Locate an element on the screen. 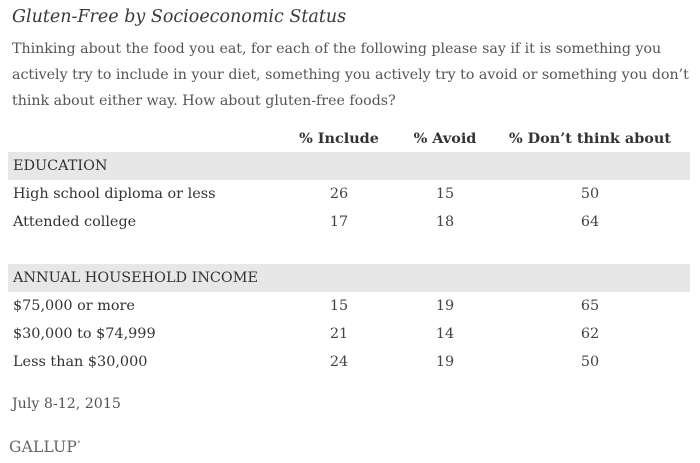  table-row: Attended college 17 18 64 is located at coordinates (349, 222).